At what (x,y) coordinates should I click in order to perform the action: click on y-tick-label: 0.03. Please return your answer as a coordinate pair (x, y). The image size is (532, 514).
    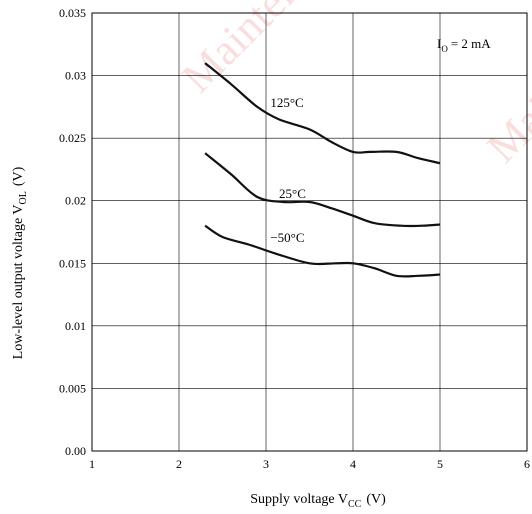
    Looking at the image, I should click on (75, 76).